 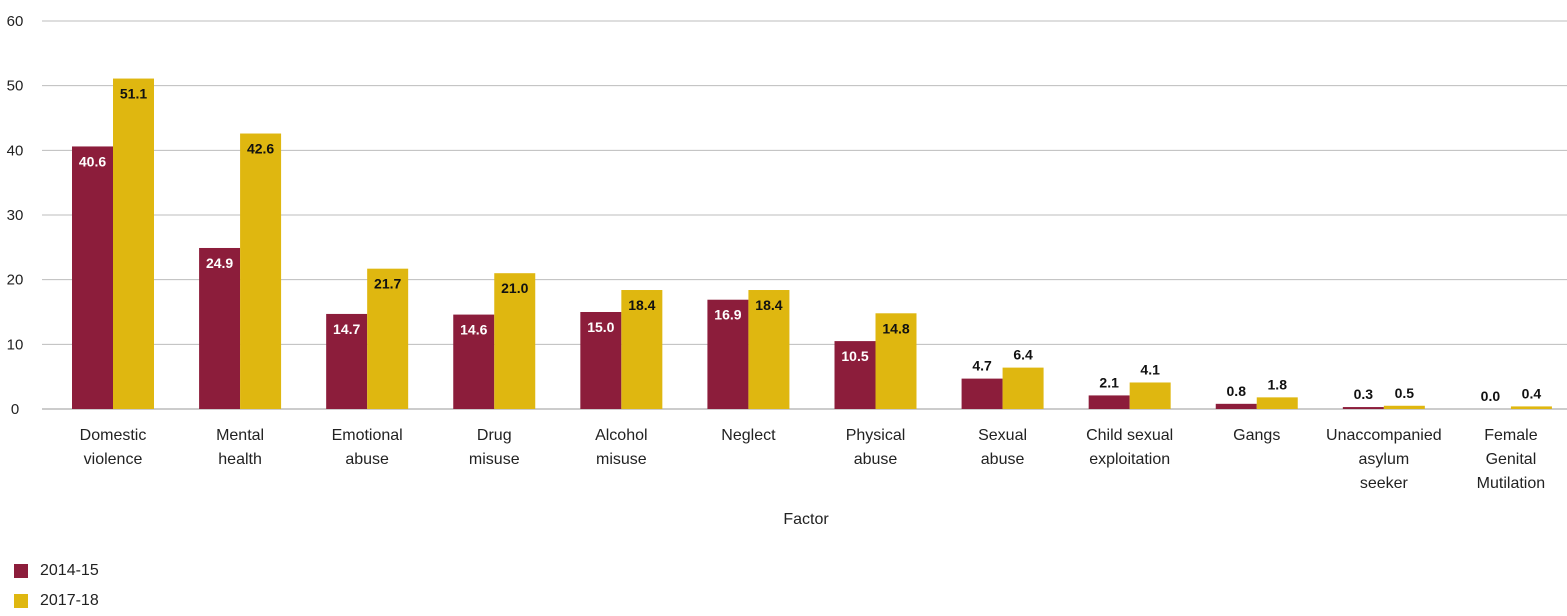 I want to click on x-category-label-line: Sexual, so click(x=1002, y=435).